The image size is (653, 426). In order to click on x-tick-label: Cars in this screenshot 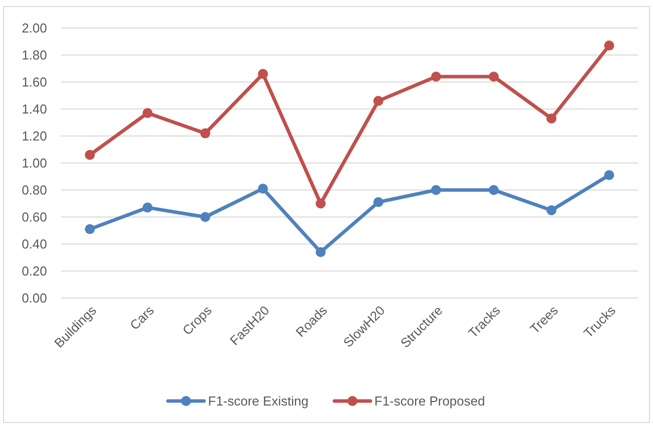, I will do `click(142, 317)`.